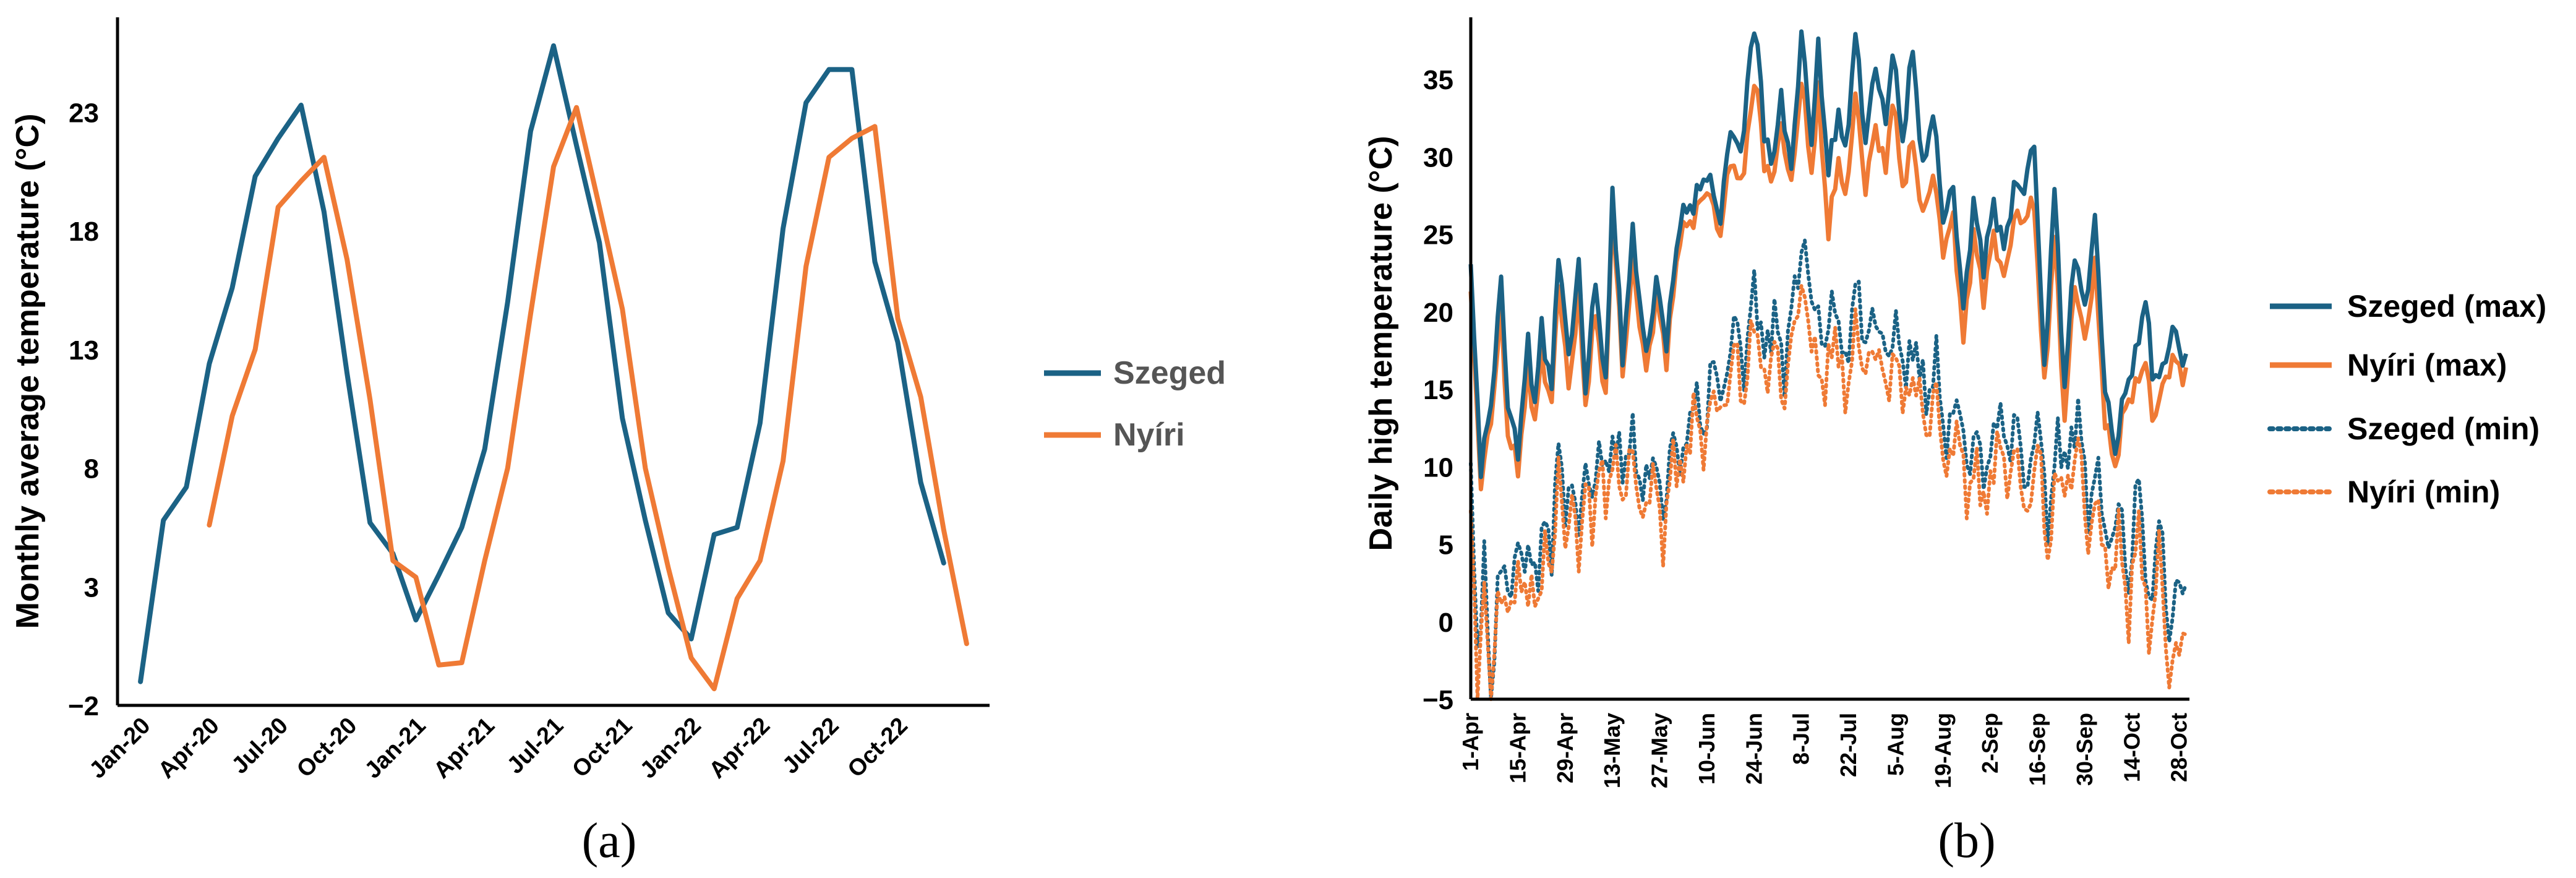 Image resolution: width=2576 pixels, height=878 pixels. I want to click on panel-b-y-tick-label: 0, so click(1446, 623).